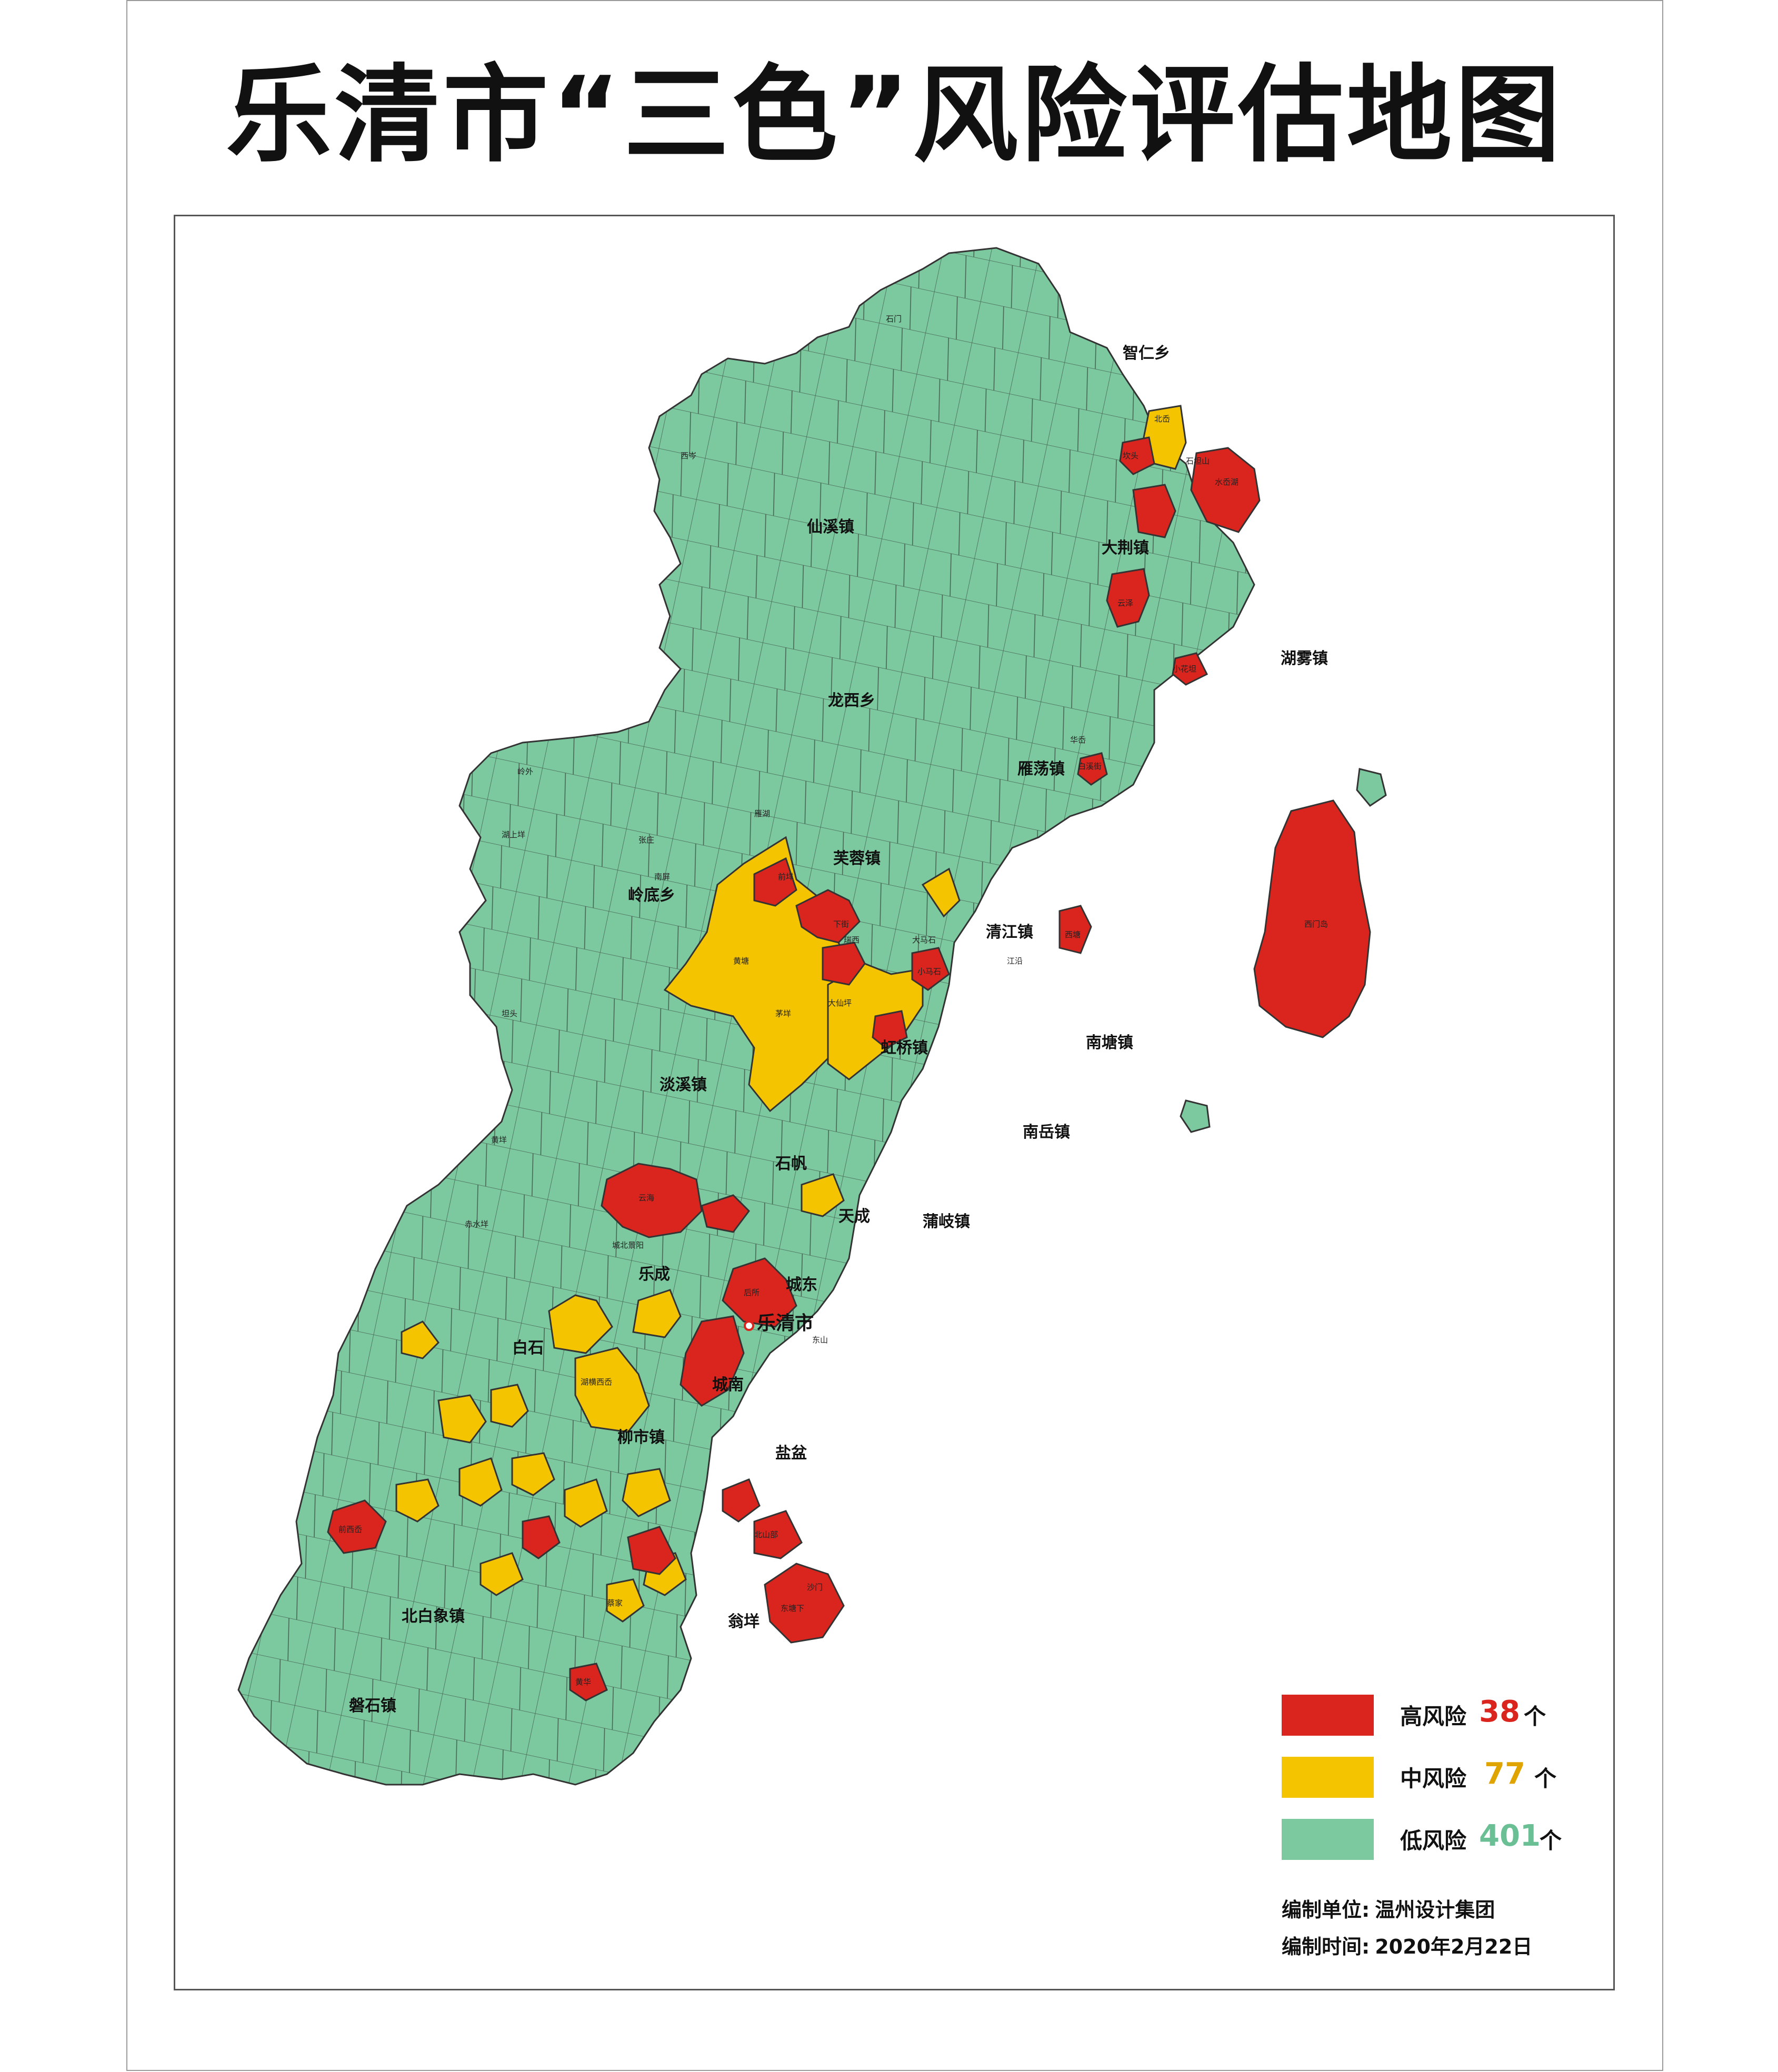 This screenshot has height=2072, width=1778. I want to click on credit-org: 编制单位: 温州设计集团, so click(1391, 1909).